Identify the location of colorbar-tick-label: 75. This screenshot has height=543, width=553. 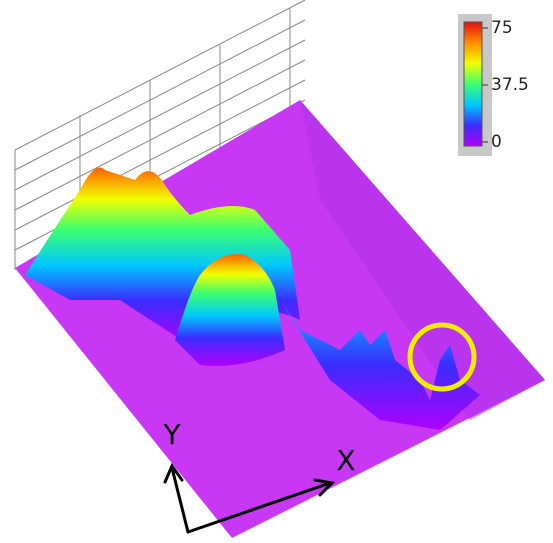
(502, 28).